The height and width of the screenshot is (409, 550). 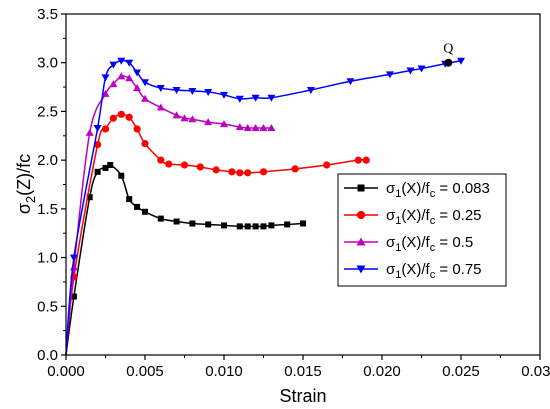 What do you see at coordinates (382, 371) in the screenshot?
I see `x-tick-label: 0.020` at bounding box center [382, 371].